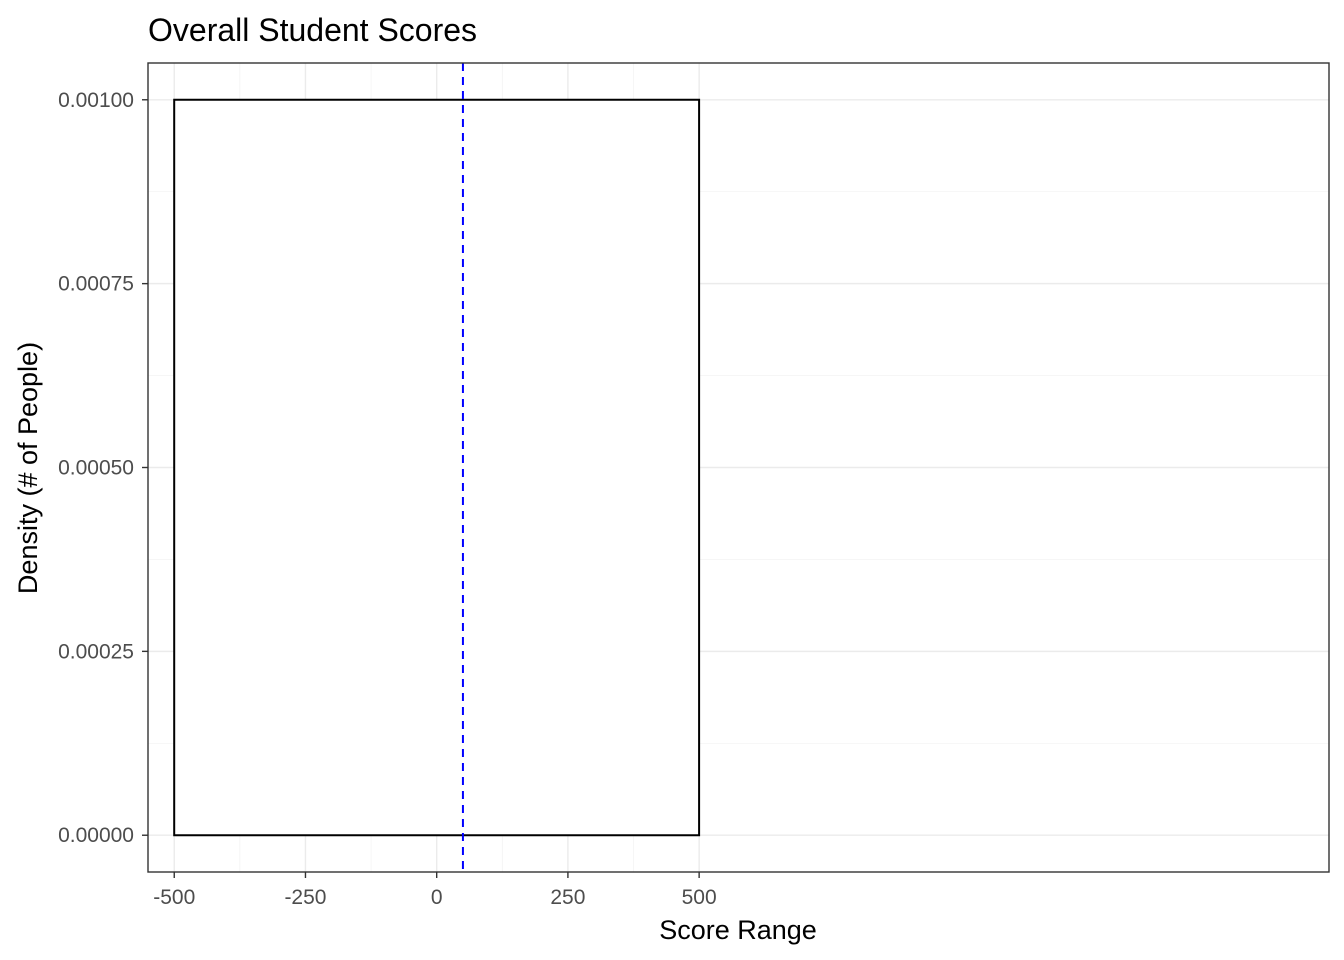  Describe the element at coordinates (312, 30) in the screenshot. I see `chart-title: Overall Student Scores` at that location.